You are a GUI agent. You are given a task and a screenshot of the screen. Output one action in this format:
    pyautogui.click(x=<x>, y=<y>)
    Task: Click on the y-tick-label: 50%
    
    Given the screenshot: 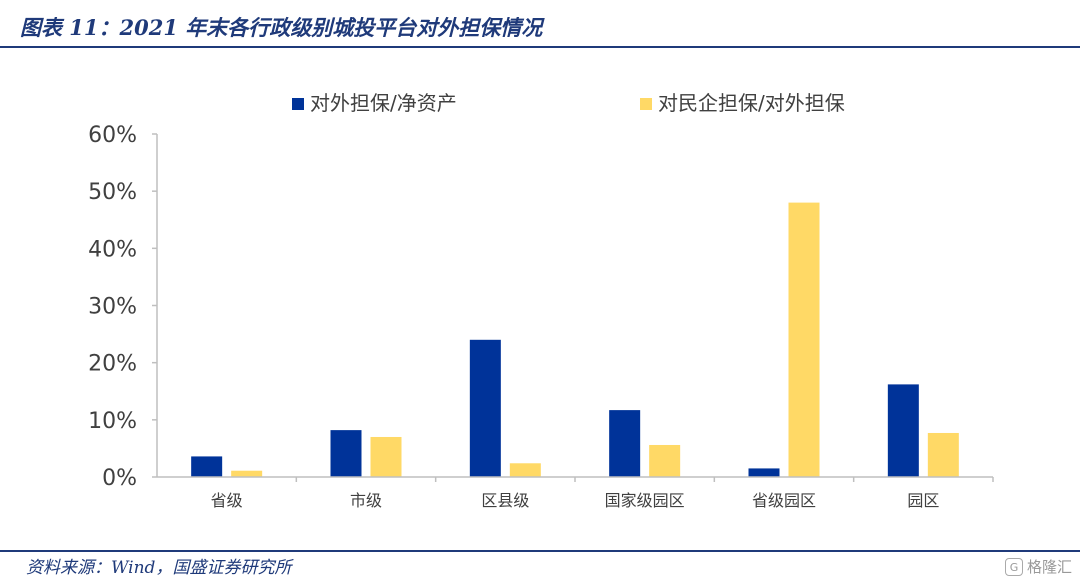 What is the action you would take?
    pyautogui.click(x=112, y=192)
    